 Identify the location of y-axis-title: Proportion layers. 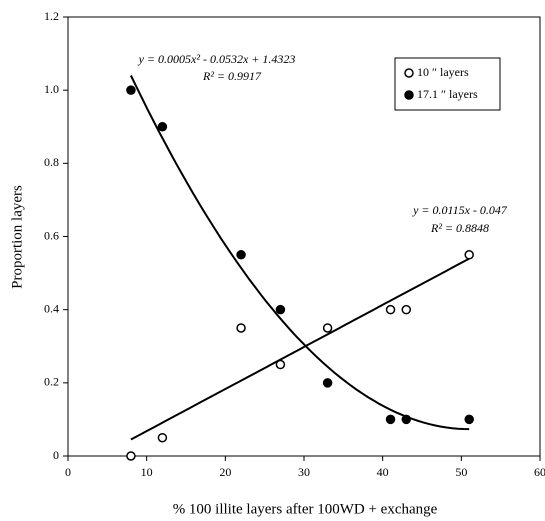
(17, 237).